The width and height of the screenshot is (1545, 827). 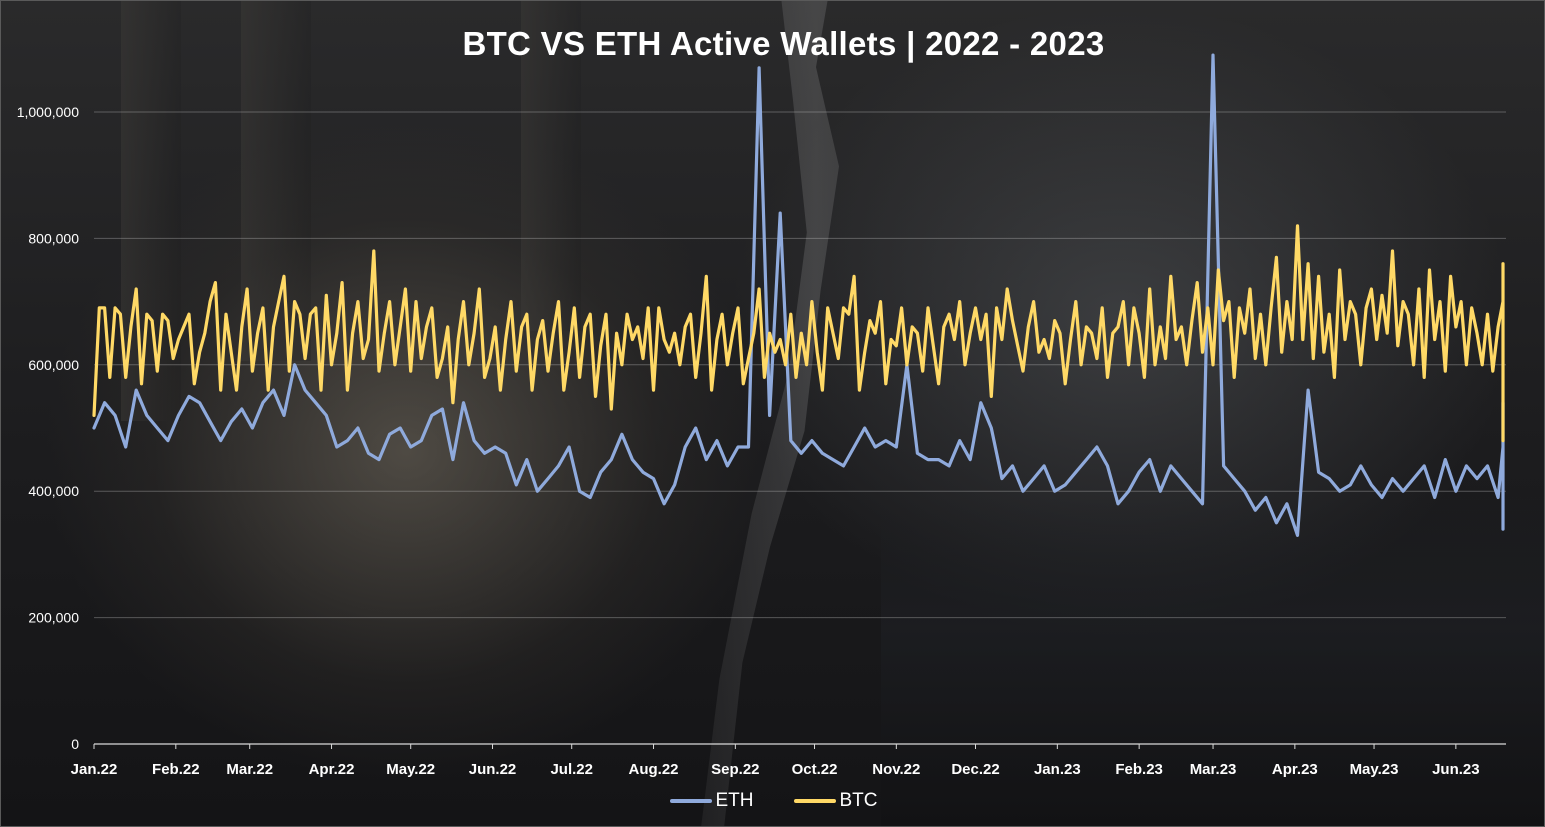 I want to click on legend-item-btc: BTC, so click(x=835, y=801).